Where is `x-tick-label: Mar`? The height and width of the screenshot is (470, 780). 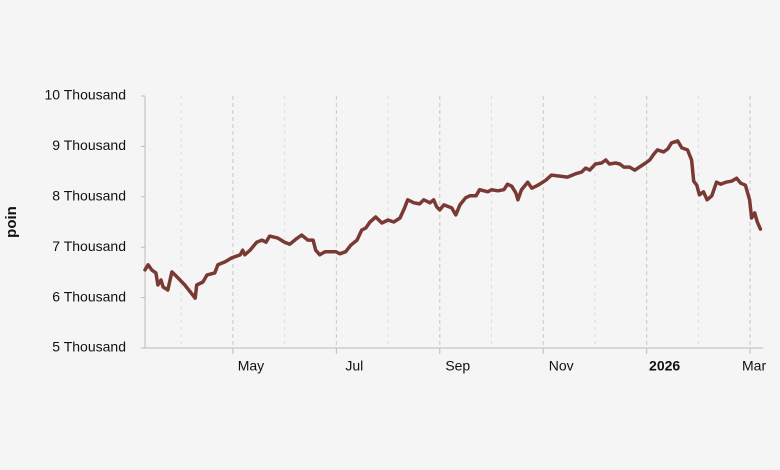 x-tick-label: Mar is located at coordinates (754, 366).